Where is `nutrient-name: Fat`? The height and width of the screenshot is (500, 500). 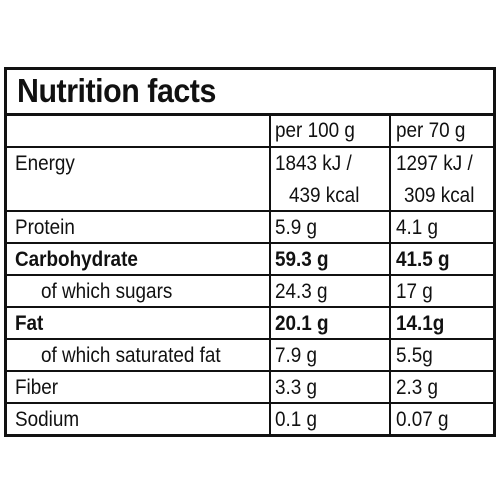 nutrient-name: Fat is located at coordinates (29, 323).